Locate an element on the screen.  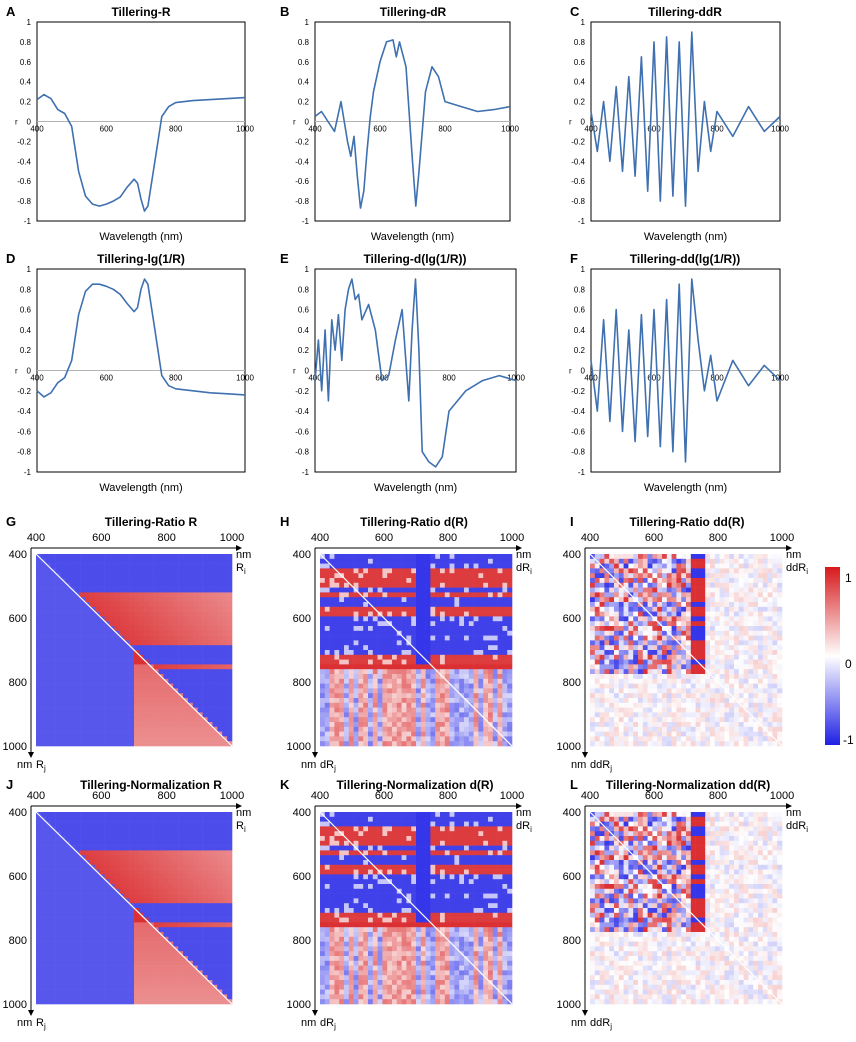
y-tick-label: 800 is located at coordinates (302, 683).